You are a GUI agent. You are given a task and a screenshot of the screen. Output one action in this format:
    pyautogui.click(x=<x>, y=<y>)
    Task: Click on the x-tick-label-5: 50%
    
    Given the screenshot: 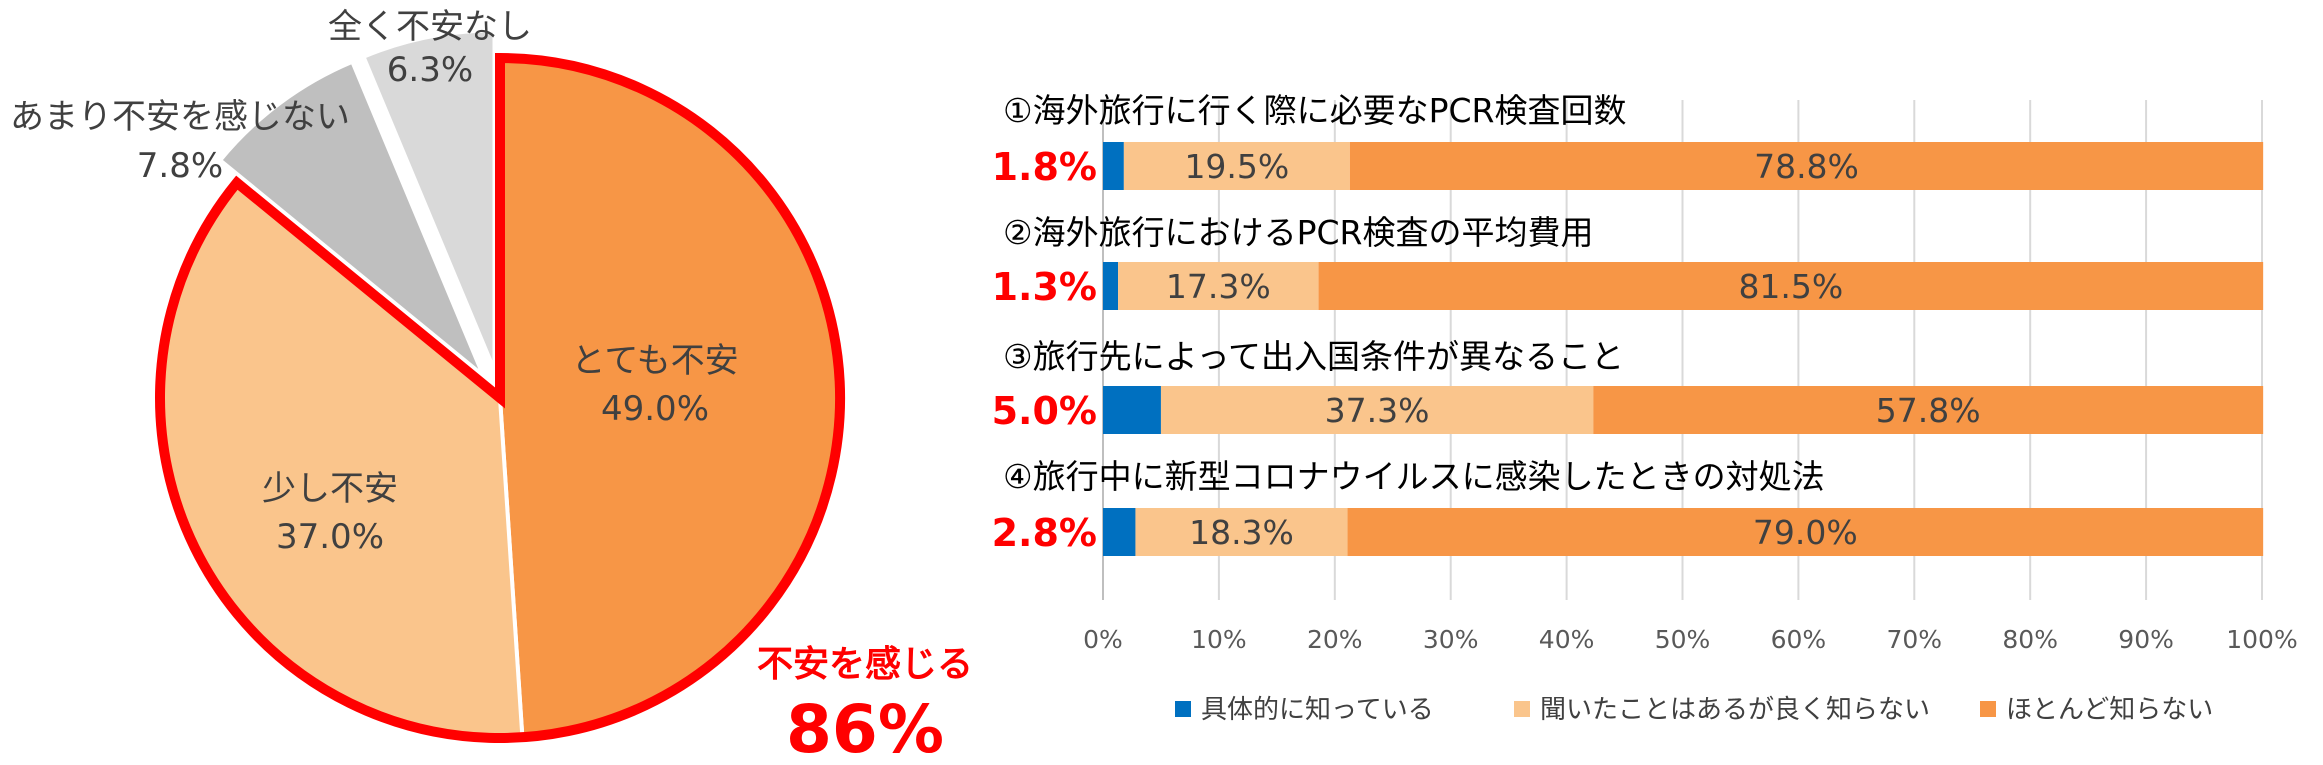 What is the action you would take?
    pyautogui.click(x=1683, y=639)
    